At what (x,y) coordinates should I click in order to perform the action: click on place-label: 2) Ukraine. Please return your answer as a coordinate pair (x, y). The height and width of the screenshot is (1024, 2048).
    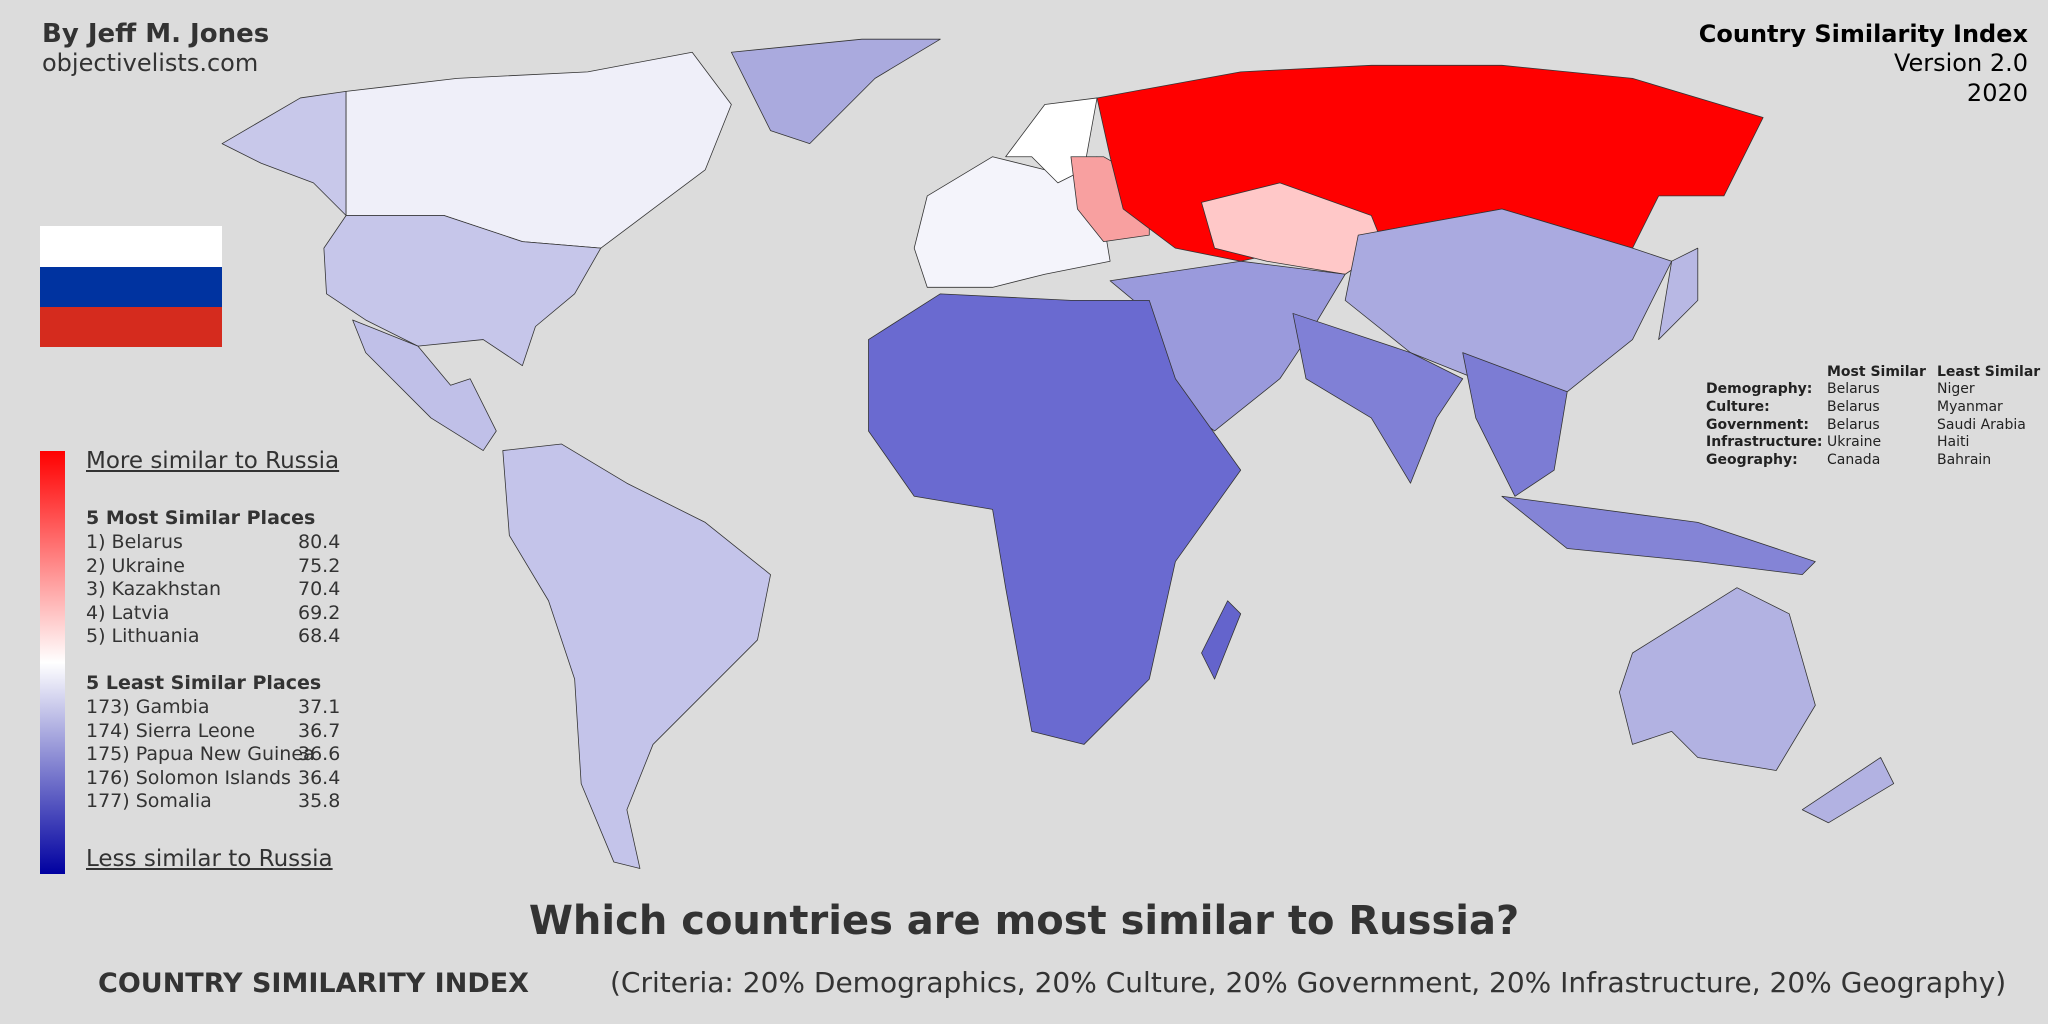
    Looking at the image, I should click on (135, 565).